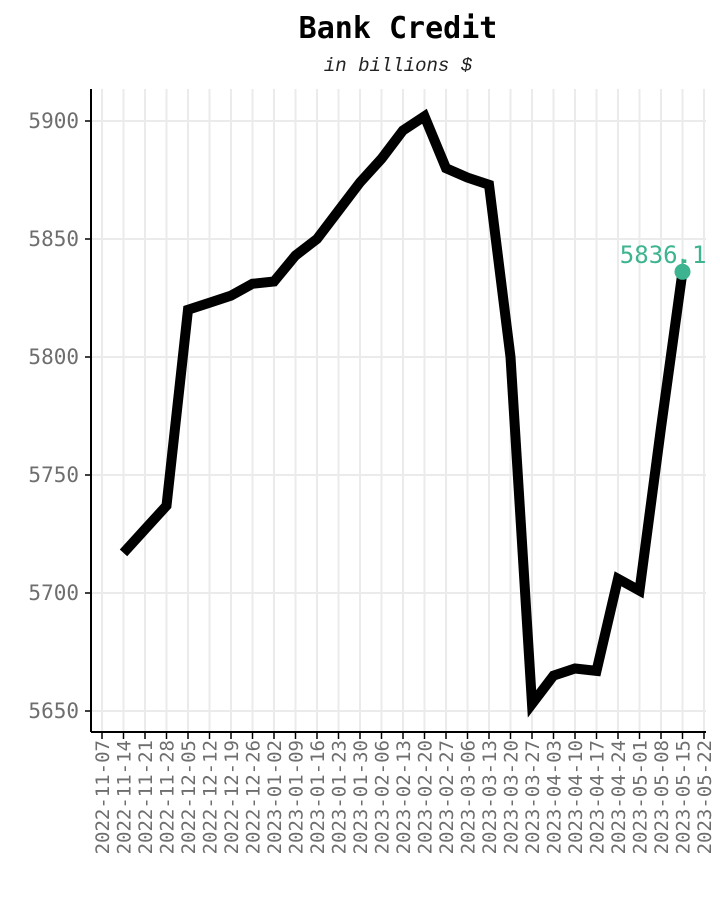 The image size is (720, 921). What do you see at coordinates (426, 797) in the screenshot?
I see `x-tick-label: 2023-02-20` at bounding box center [426, 797].